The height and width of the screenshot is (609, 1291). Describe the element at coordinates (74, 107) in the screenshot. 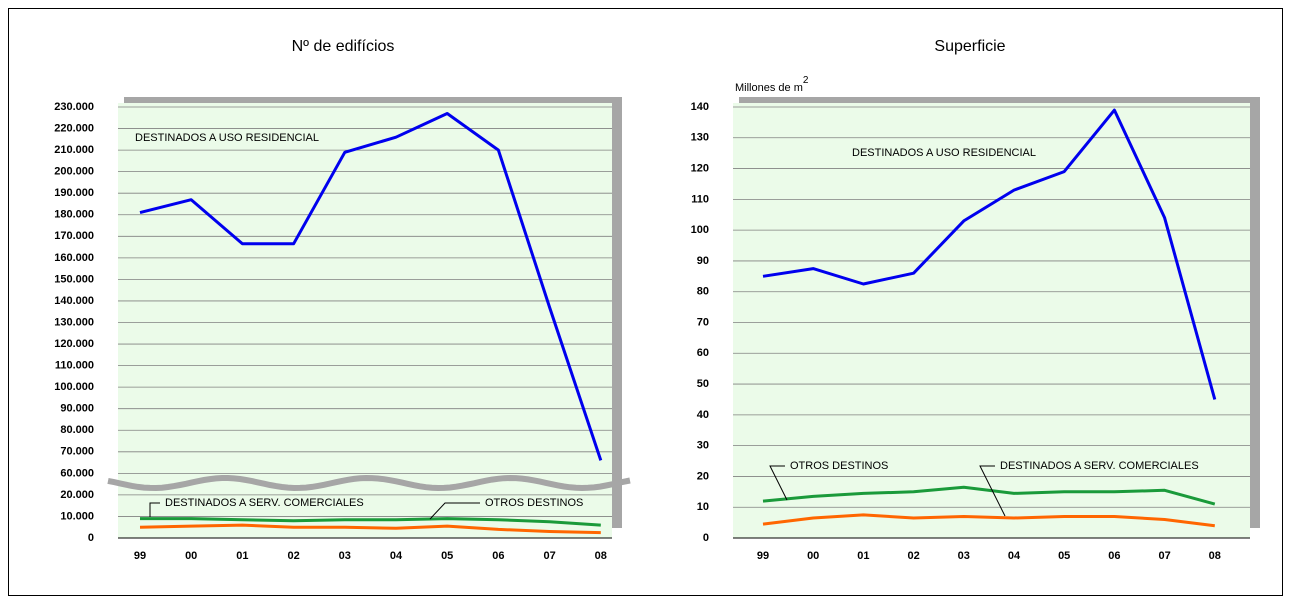

I see `y-tick-label: 230.000` at that location.